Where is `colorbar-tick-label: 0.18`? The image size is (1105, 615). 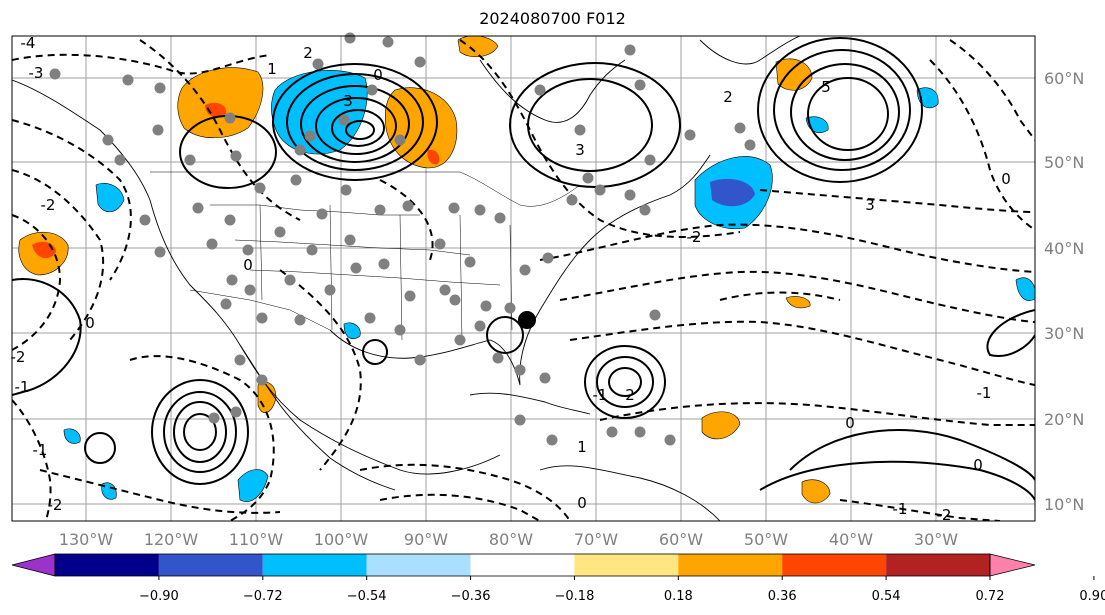
colorbar-tick-label: 0.18 is located at coordinates (678, 596).